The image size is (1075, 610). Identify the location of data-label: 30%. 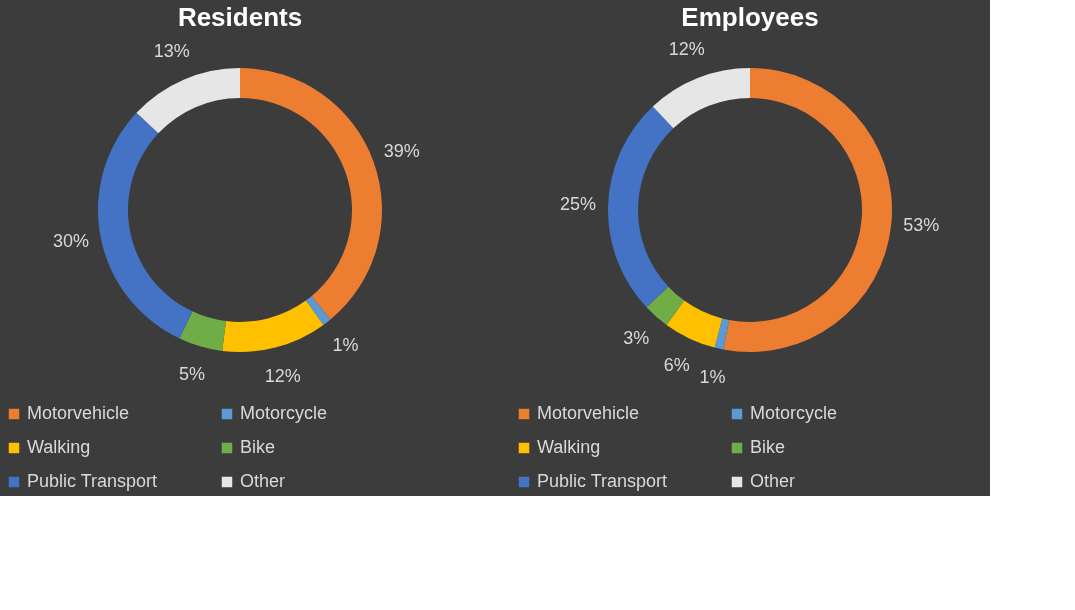
(71, 241).